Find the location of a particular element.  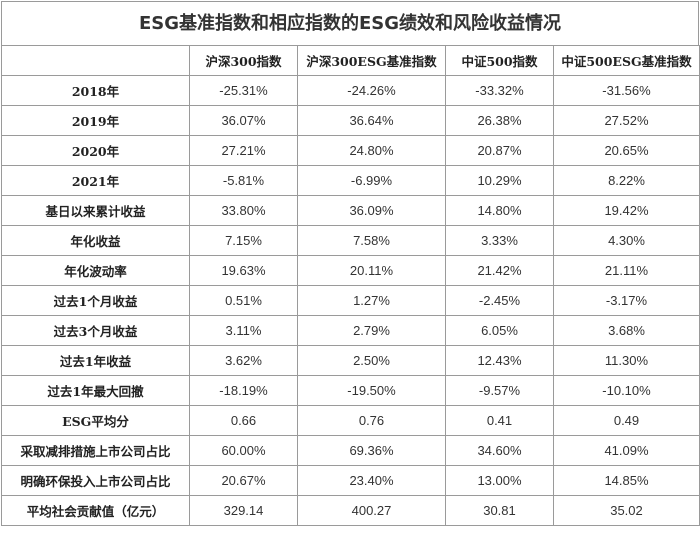

row-label: 年化波动率 is located at coordinates (95, 270).